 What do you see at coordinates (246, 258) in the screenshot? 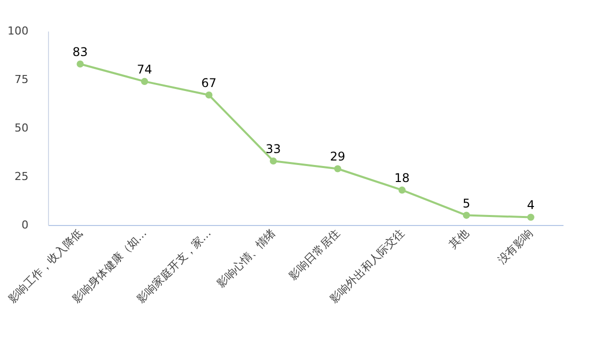
I see `x-tick-label: 影响心情、情绪` at bounding box center [246, 258].